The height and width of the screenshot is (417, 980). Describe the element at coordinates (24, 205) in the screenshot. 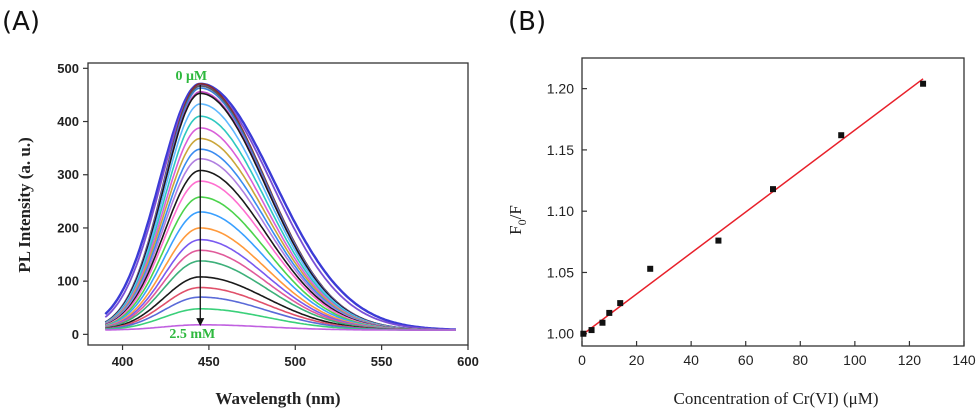

I see `y-axis-title-a: PL Intensity (a. u.)` at that location.